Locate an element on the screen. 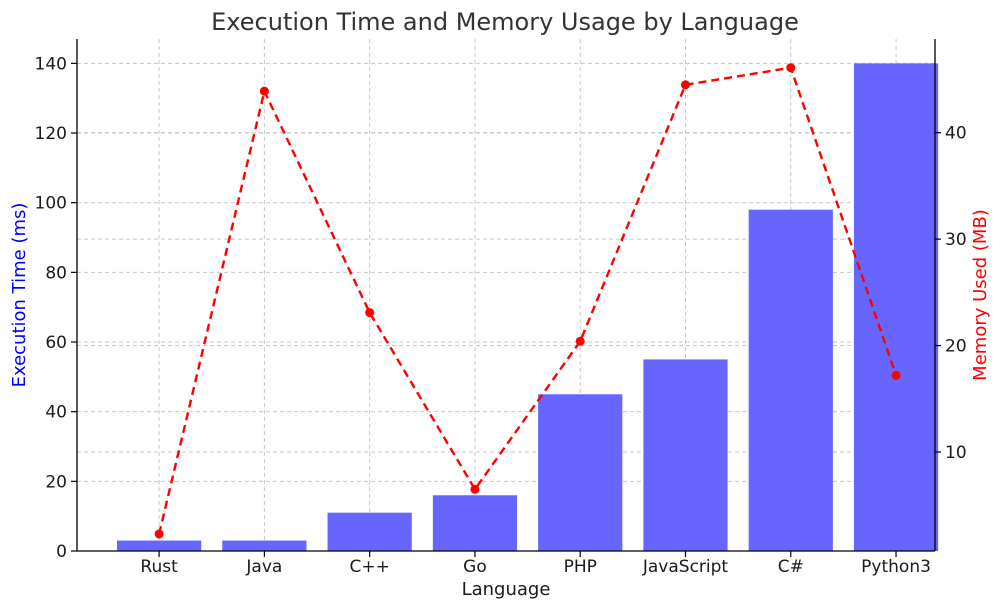 The height and width of the screenshot is (610, 1000). bar-python3 is located at coordinates (896, 307).